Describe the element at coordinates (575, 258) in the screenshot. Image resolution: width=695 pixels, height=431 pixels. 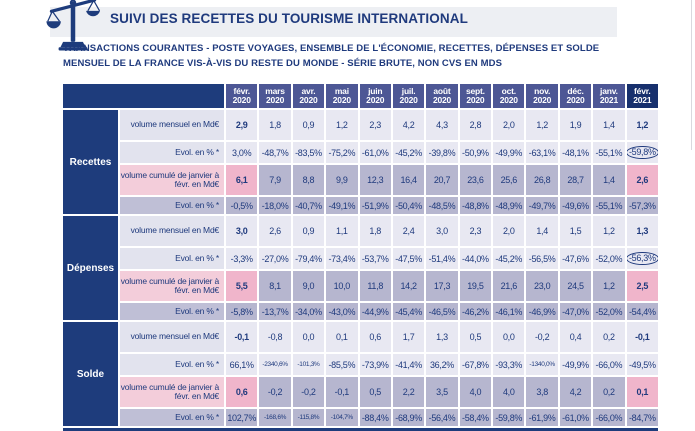
I see `value-cell: -47,6%` at that location.